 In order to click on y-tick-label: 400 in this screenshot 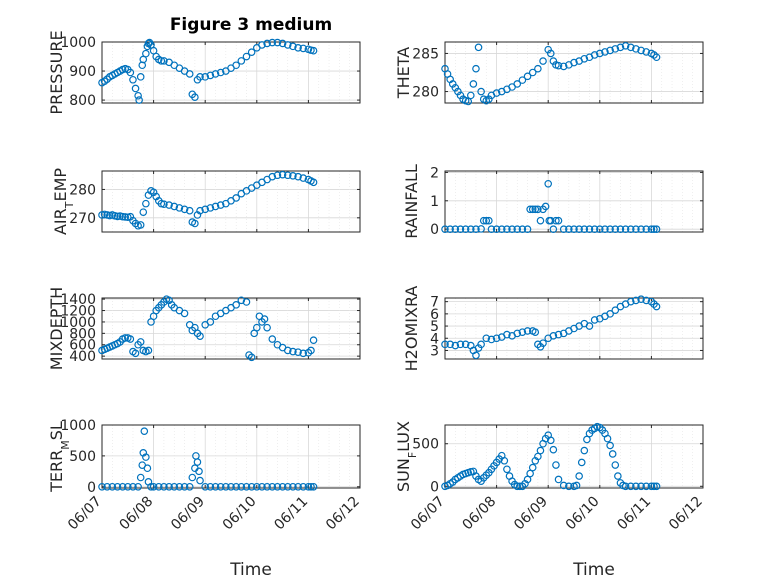, I will do `click(82, 357)`.